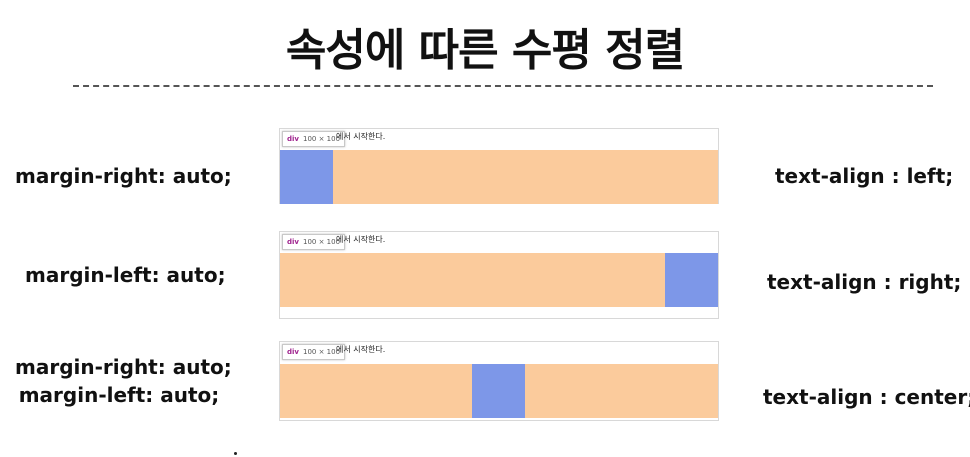 This screenshot has height=457, width=970. What do you see at coordinates (691, 280) in the screenshot?
I see `aligned-box-right` at bounding box center [691, 280].